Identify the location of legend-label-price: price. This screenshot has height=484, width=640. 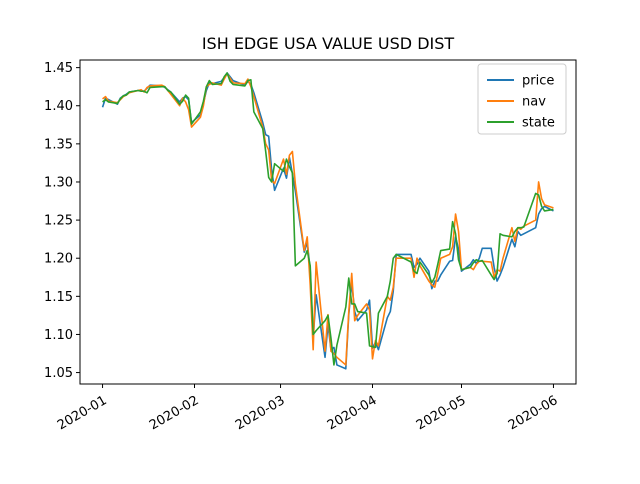
(538, 81).